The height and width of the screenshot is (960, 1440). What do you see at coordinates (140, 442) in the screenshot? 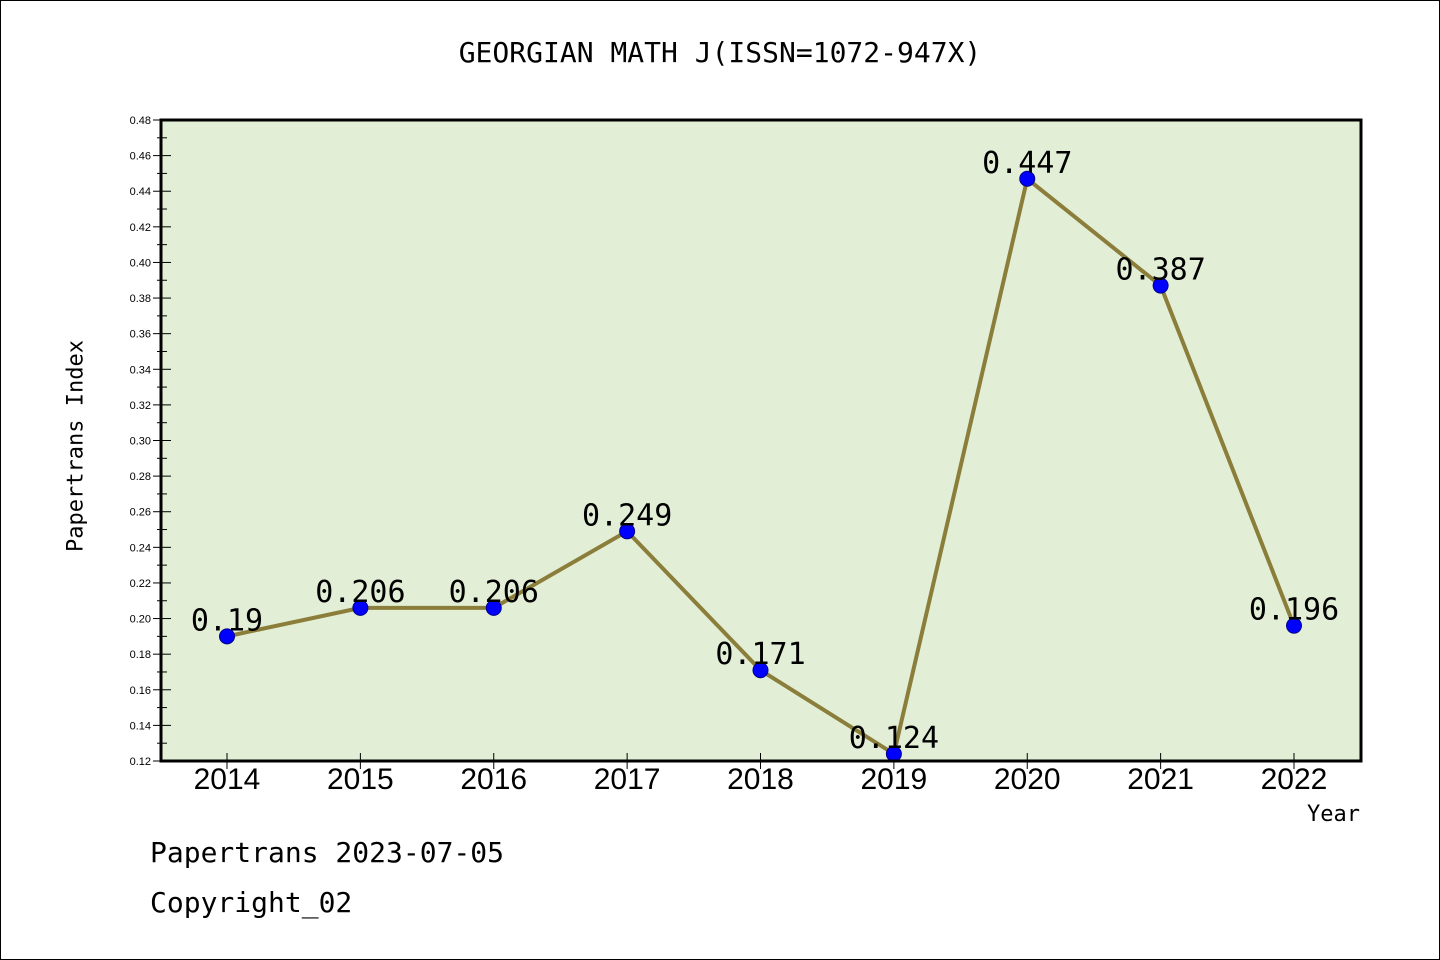
I see `y-tick-label: 0.30` at bounding box center [140, 442].